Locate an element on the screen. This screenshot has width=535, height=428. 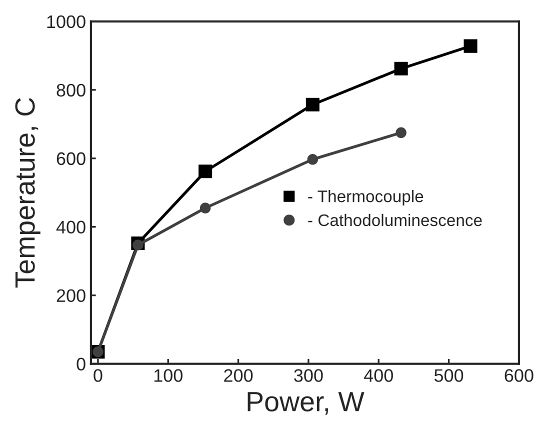
y-tick-label: 0 is located at coordinates (81, 364).